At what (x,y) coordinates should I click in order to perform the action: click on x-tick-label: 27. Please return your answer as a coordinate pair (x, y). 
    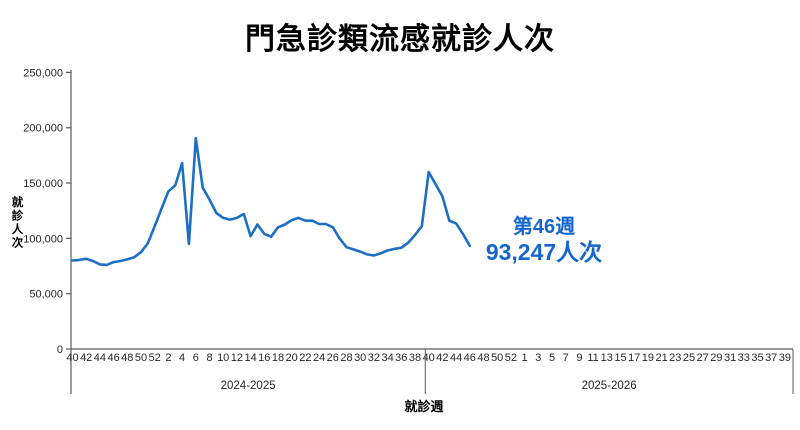
    Looking at the image, I should click on (703, 358).